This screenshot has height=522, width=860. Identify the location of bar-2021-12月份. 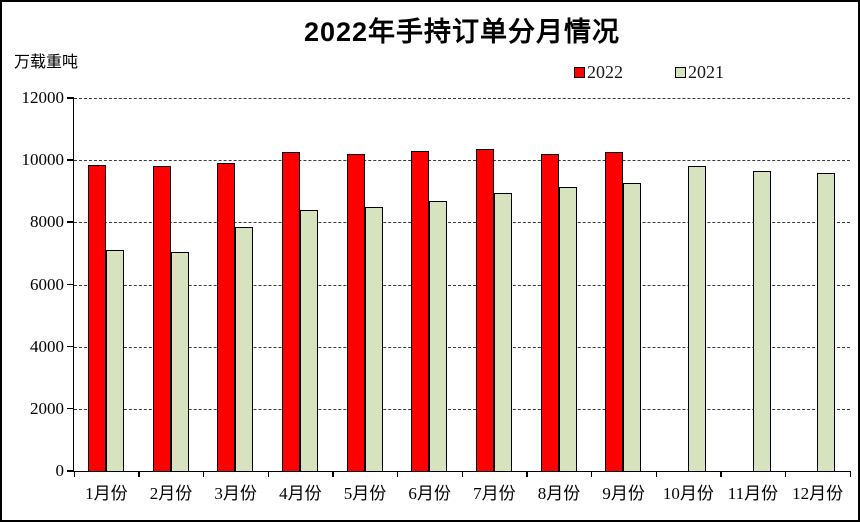
(826, 321).